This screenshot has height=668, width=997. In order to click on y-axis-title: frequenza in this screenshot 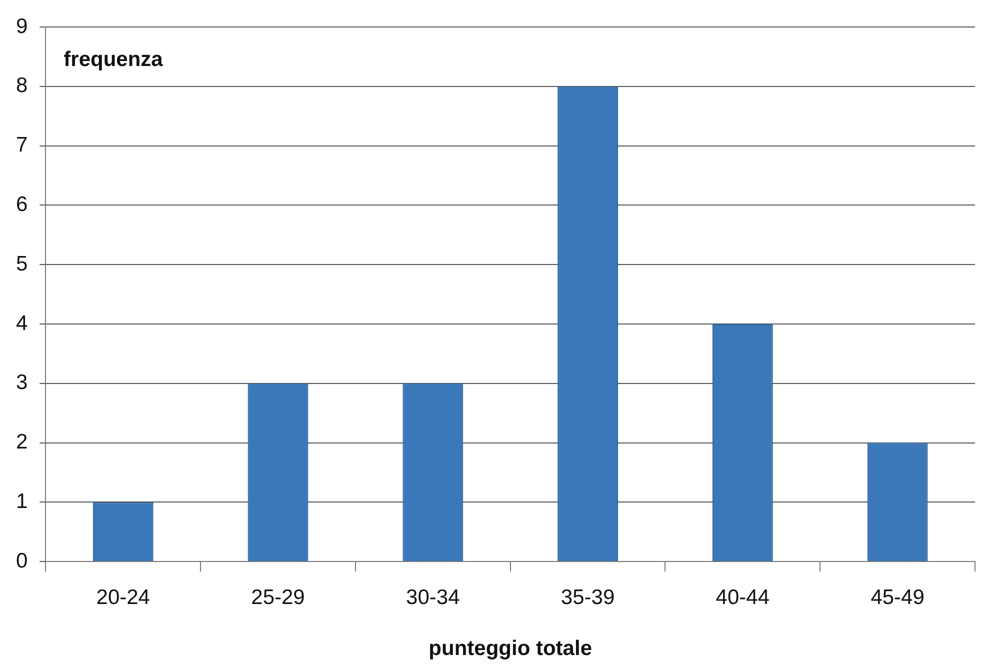, I will do `click(114, 59)`.